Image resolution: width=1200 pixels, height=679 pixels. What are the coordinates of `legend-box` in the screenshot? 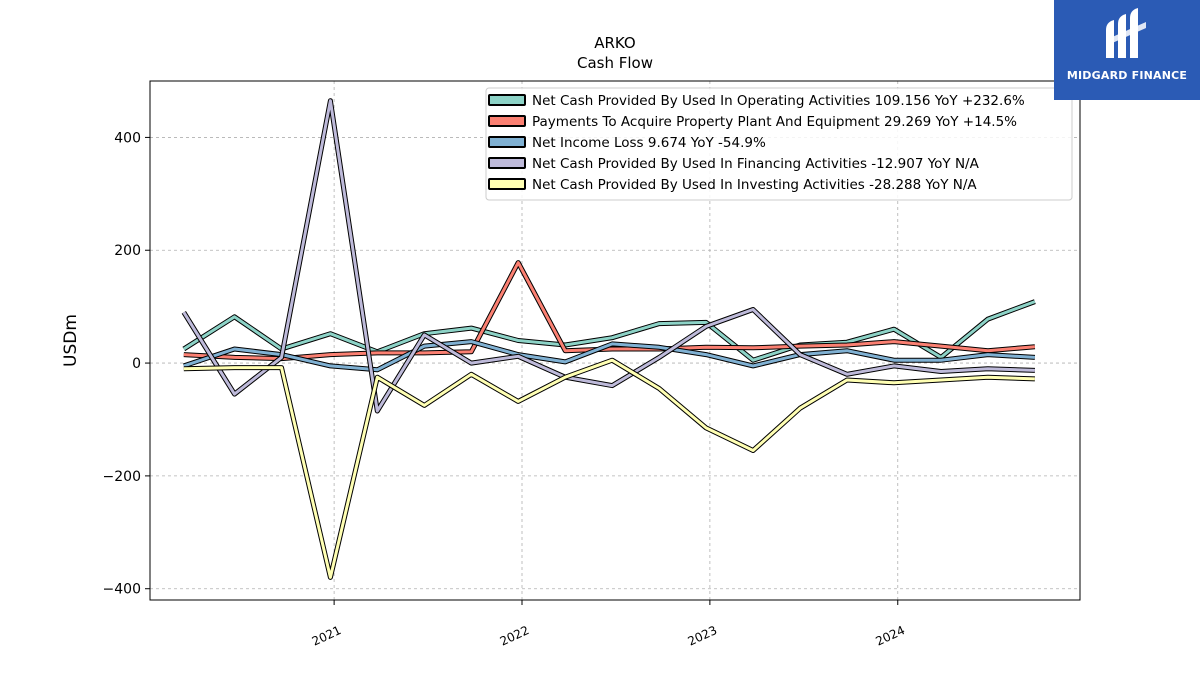 It's located at (779, 144).